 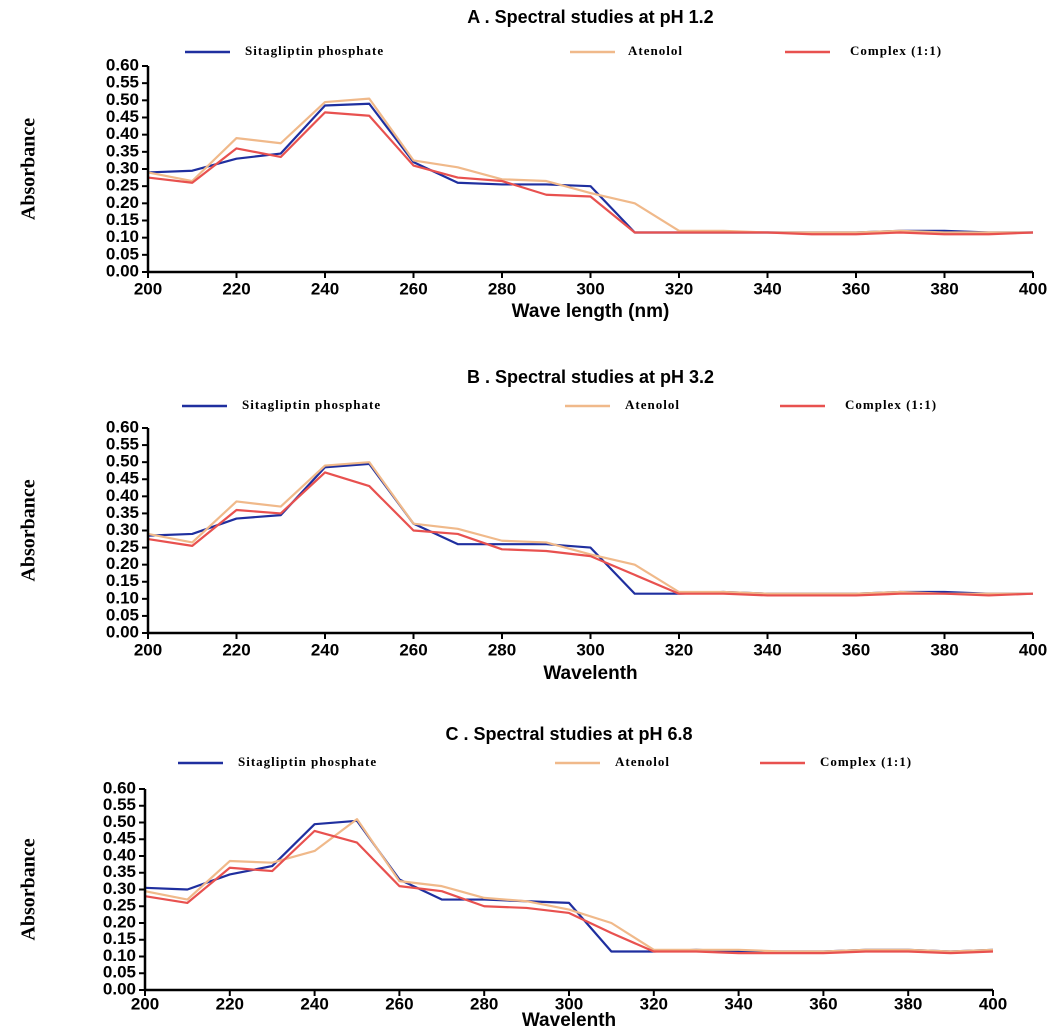 What do you see at coordinates (568, 734) in the screenshot?
I see `chart-title: C . Spectral studies at pH 6.8` at bounding box center [568, 734].